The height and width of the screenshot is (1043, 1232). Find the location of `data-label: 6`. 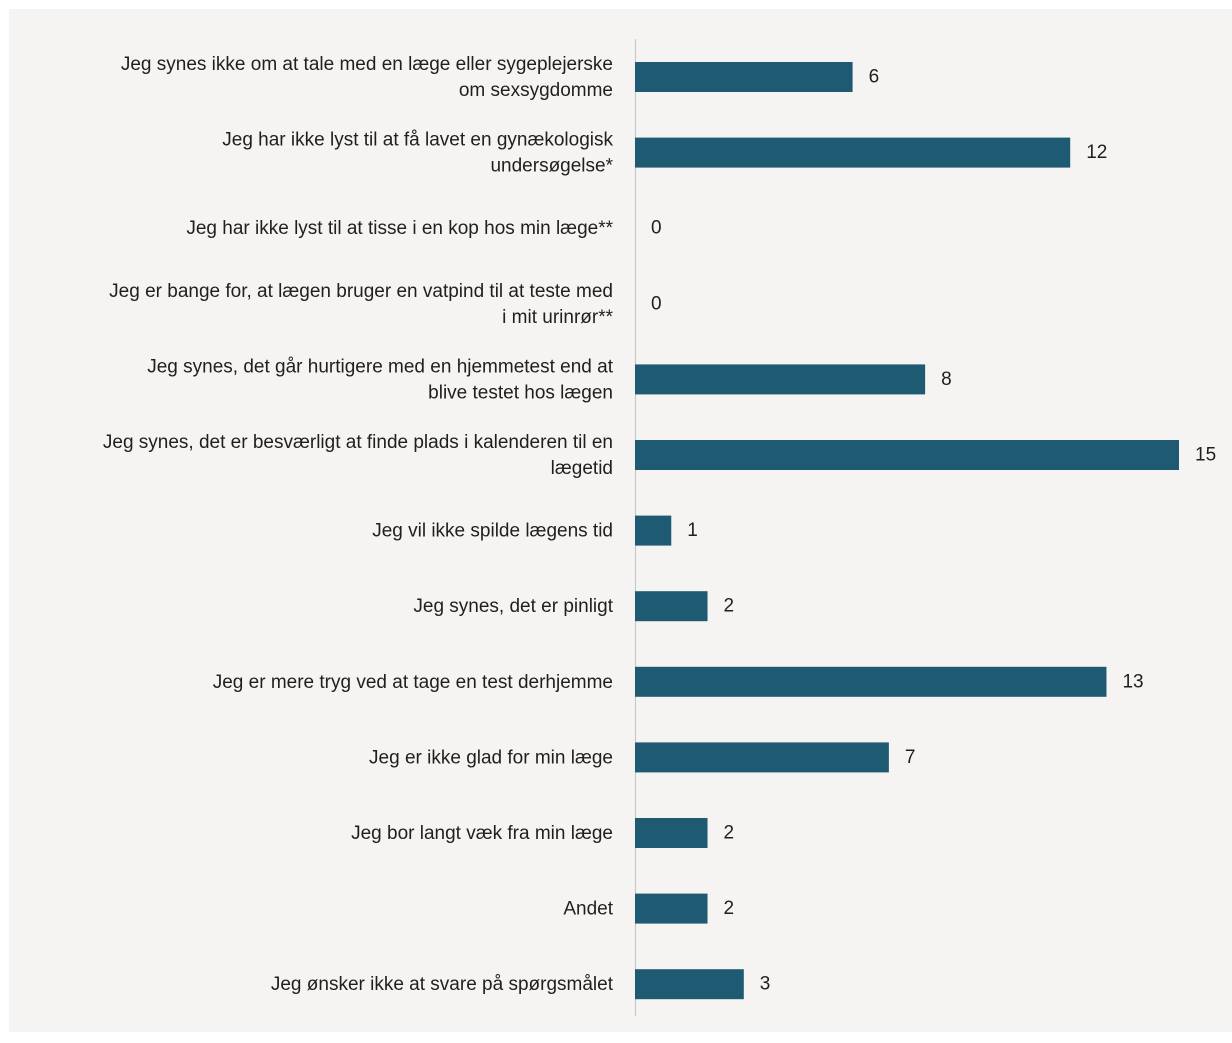

data-label: 6 is located at coordinates (874, 77).